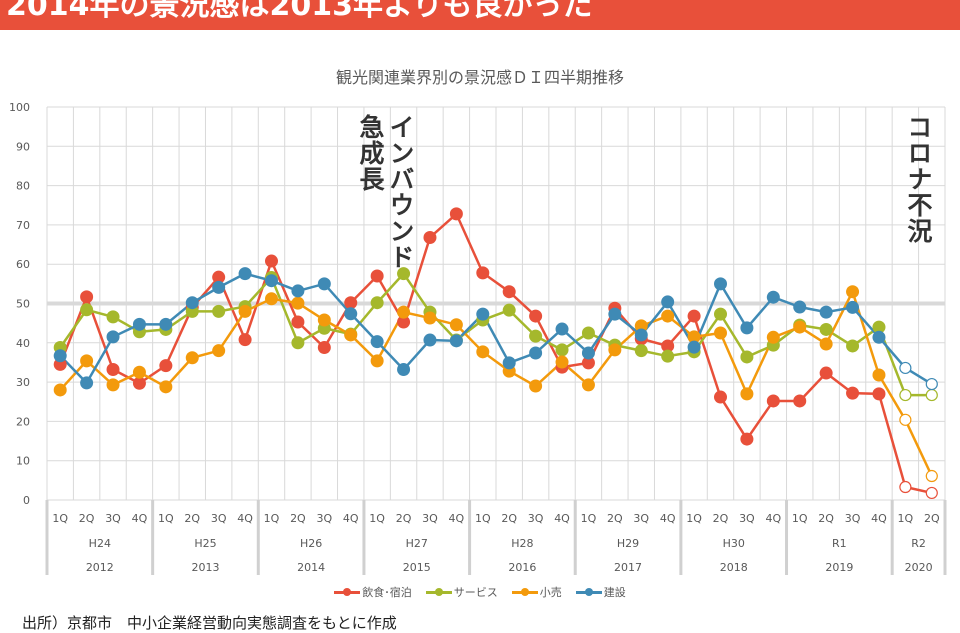 The height and width of the screenshot is (633, 960). I want to click on legend: 飲食･宿泊 サービス 小売 建設, so click(480, 592).